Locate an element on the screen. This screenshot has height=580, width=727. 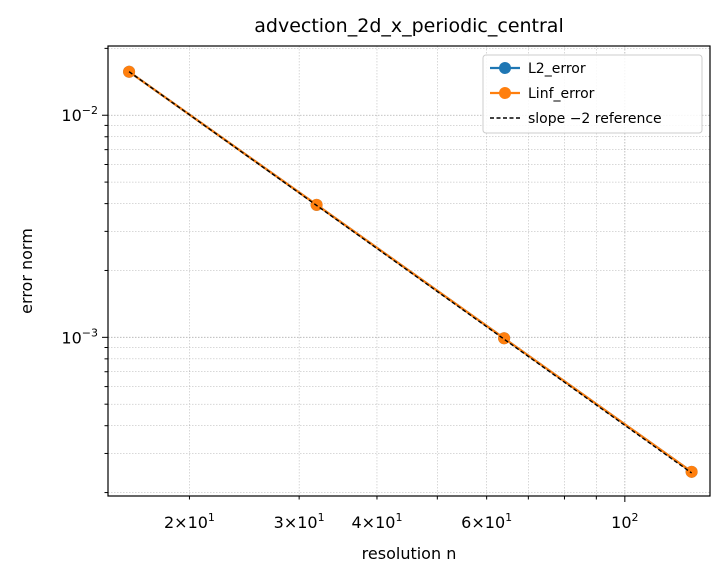
x-tick-label: 3×101 is located at coordinates (299, 521).